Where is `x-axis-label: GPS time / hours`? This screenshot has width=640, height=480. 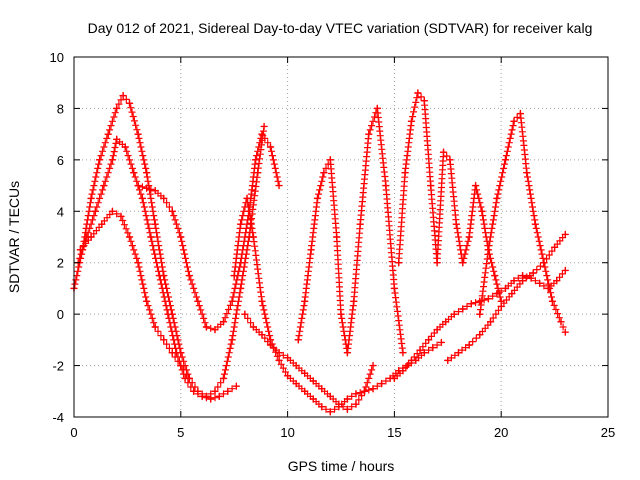
x-axis-label: GPS time / hours is located at coordinates (341, 466).